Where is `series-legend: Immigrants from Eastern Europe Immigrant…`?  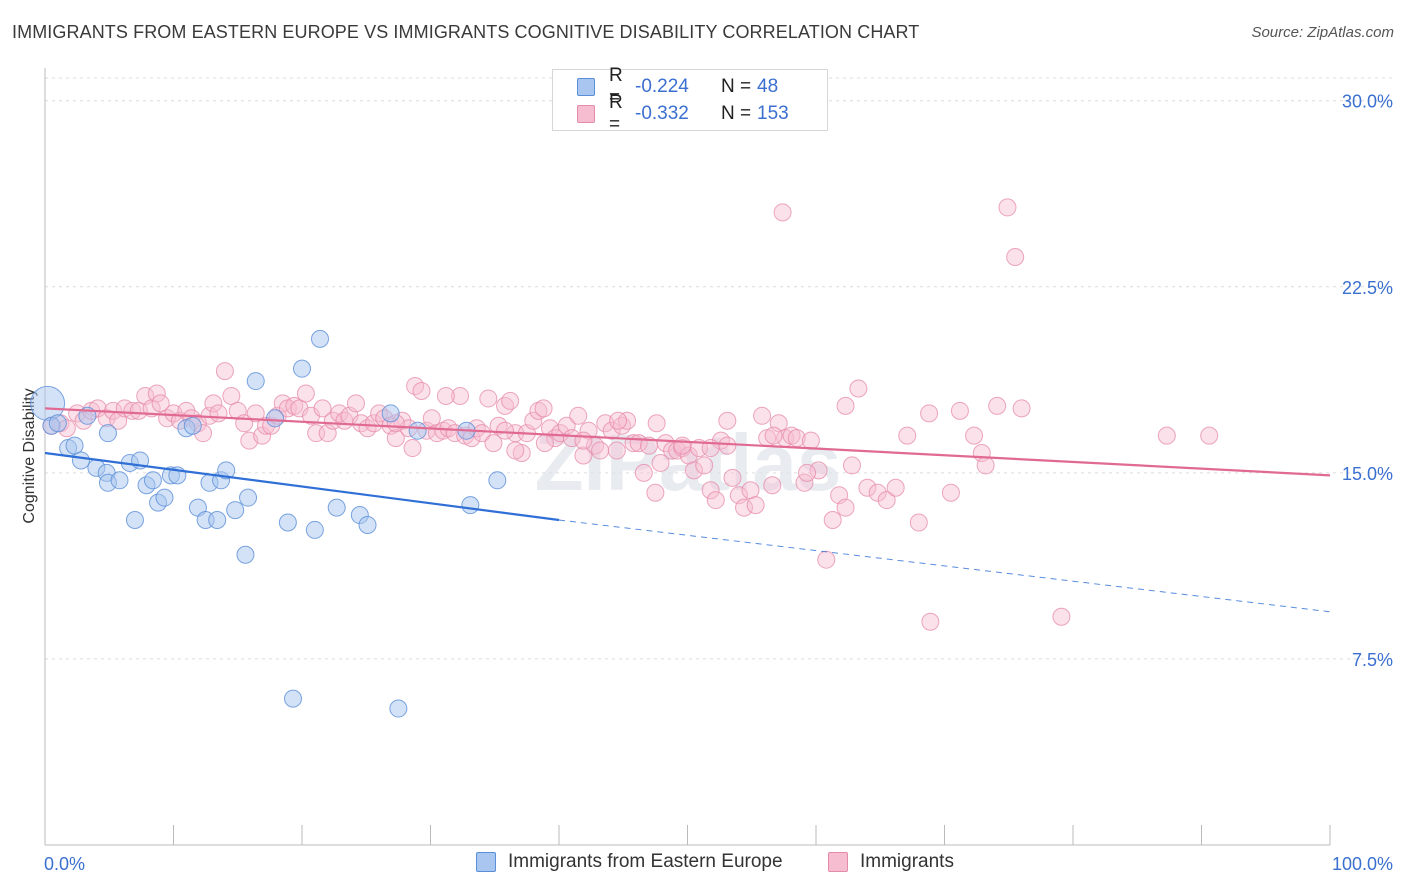 series-legend: Immigrants from Eastern Europe Immigrant… is located at coordinates (703, 864).